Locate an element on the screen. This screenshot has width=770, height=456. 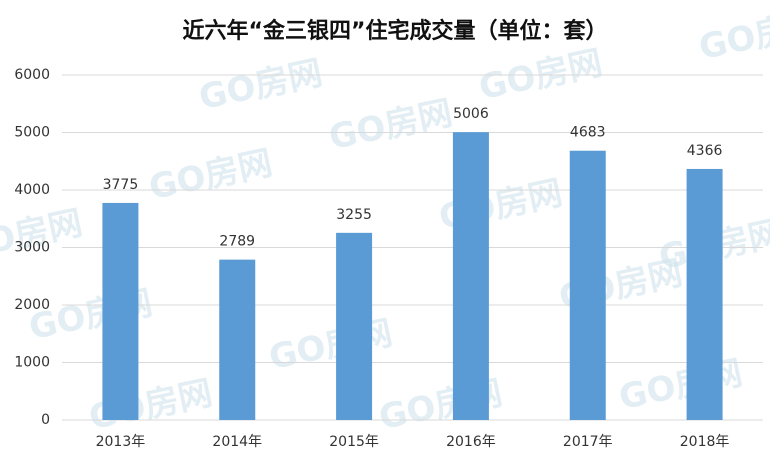
y-tick-label: 5000 is located at coordinates (32, 133).